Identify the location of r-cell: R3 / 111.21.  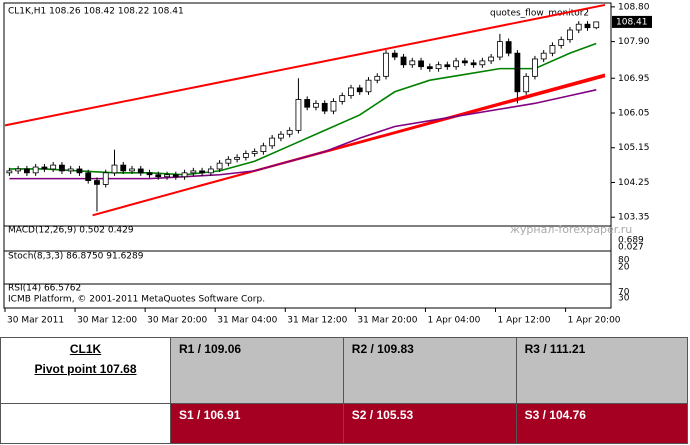
(602, 370).